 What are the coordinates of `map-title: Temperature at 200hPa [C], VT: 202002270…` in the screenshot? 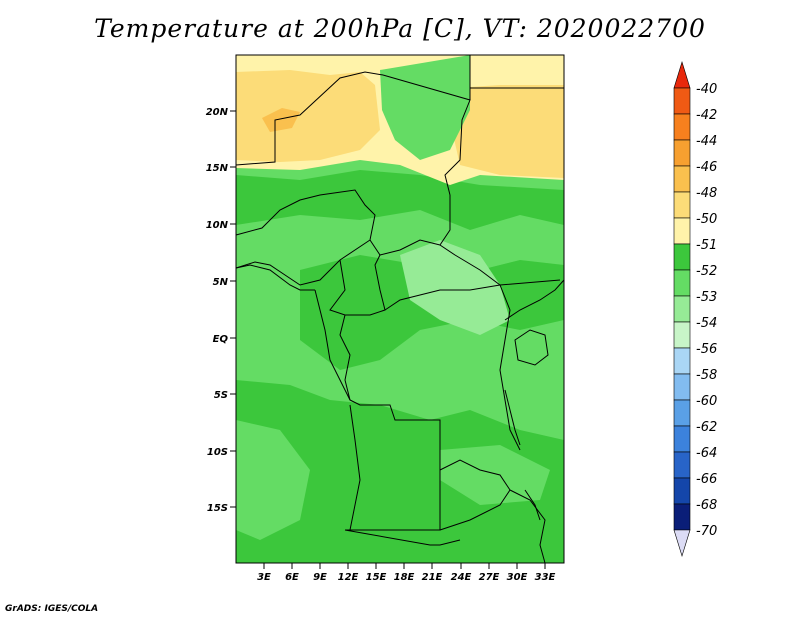 It's located at (400, 28).